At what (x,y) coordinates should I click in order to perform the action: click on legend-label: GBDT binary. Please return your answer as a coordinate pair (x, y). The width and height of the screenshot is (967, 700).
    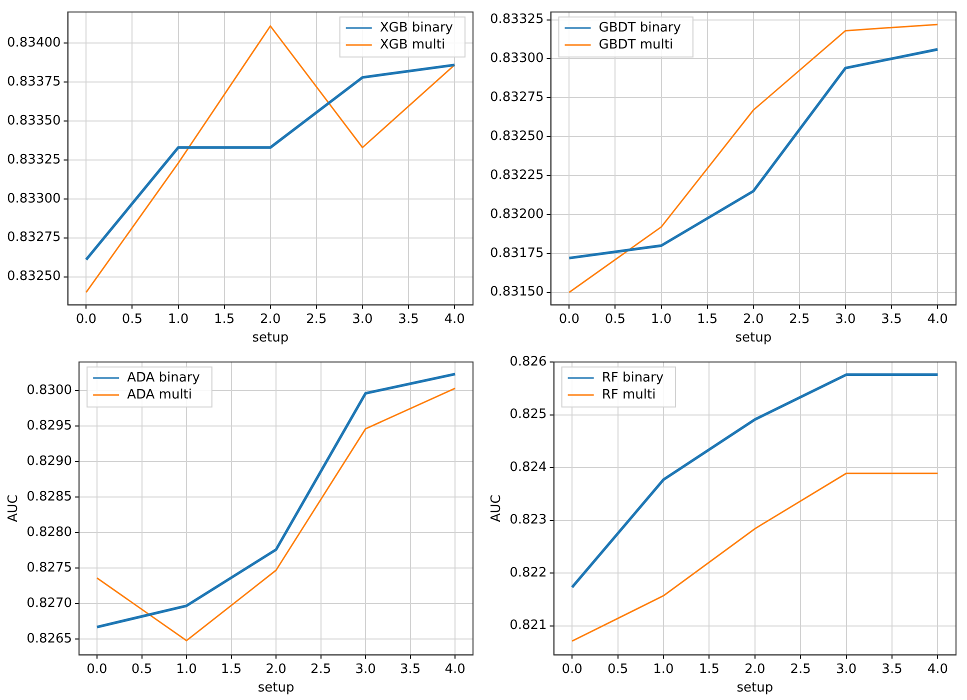
    Looking at the image, I should click on (640, 28).